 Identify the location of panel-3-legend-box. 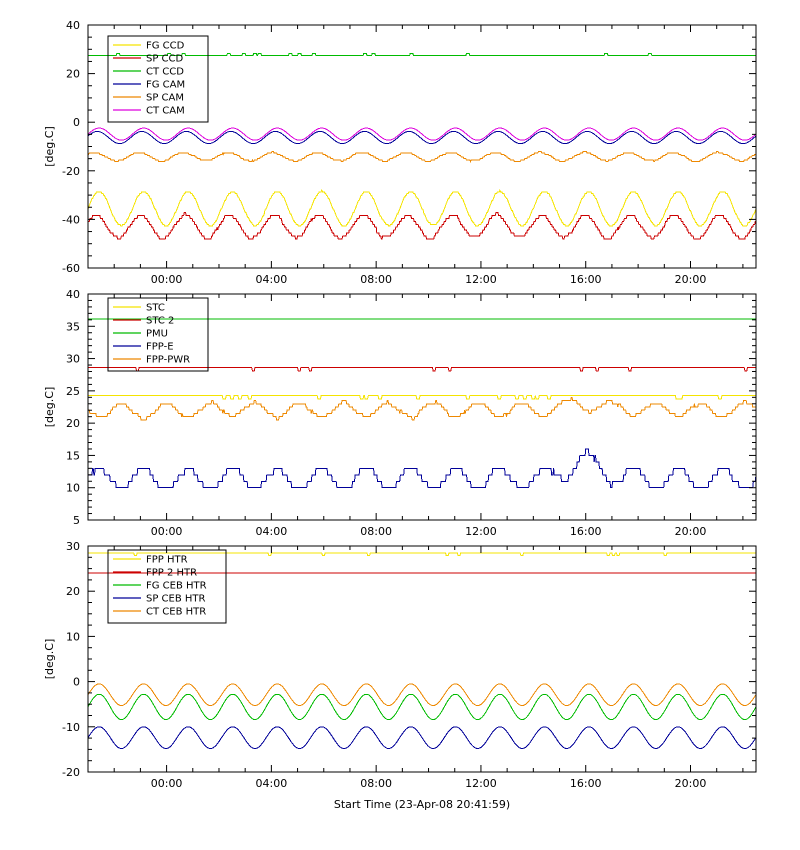
(167, 586).